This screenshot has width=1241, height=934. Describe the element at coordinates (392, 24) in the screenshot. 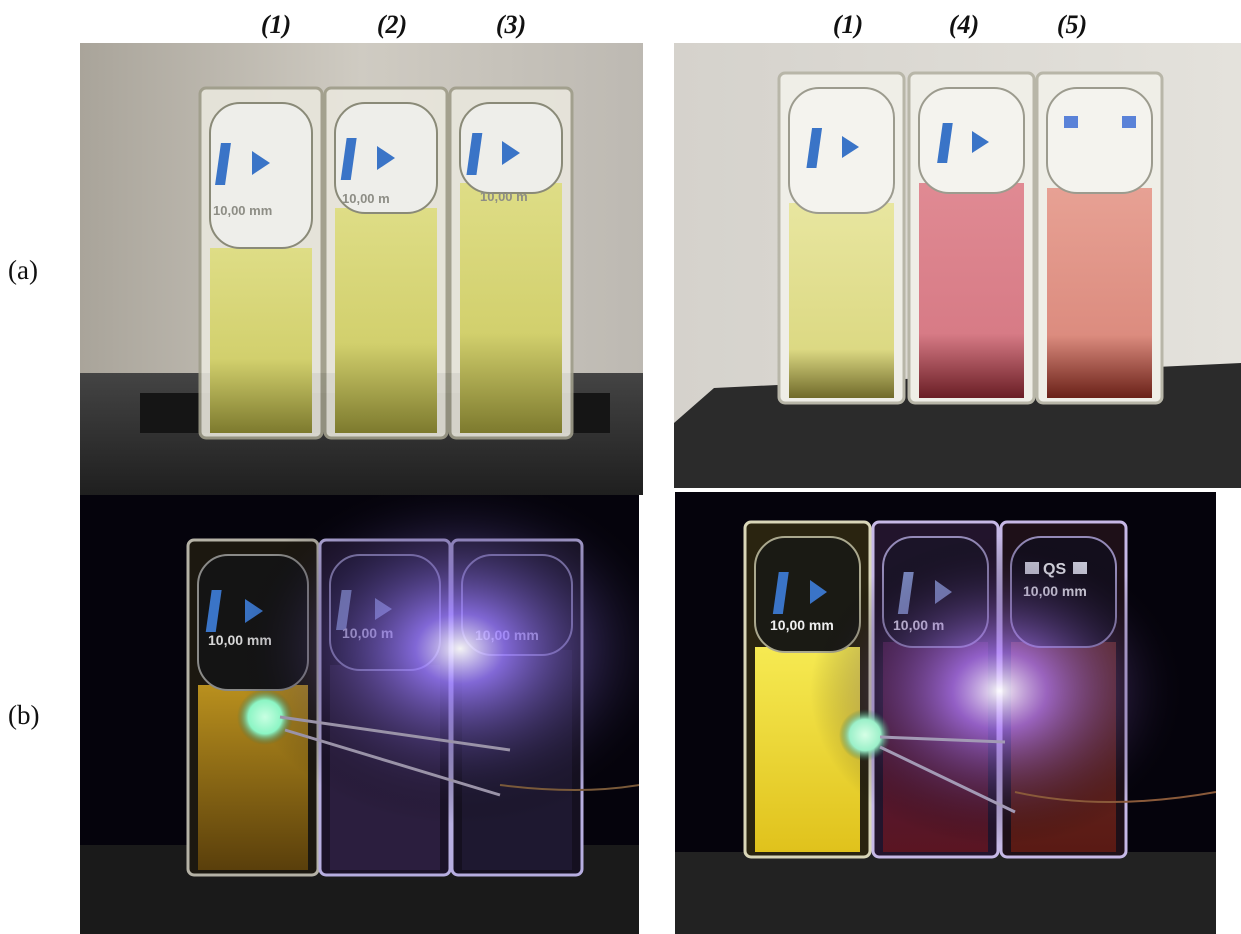

I see `col-label-2-left: (2)` at that location.